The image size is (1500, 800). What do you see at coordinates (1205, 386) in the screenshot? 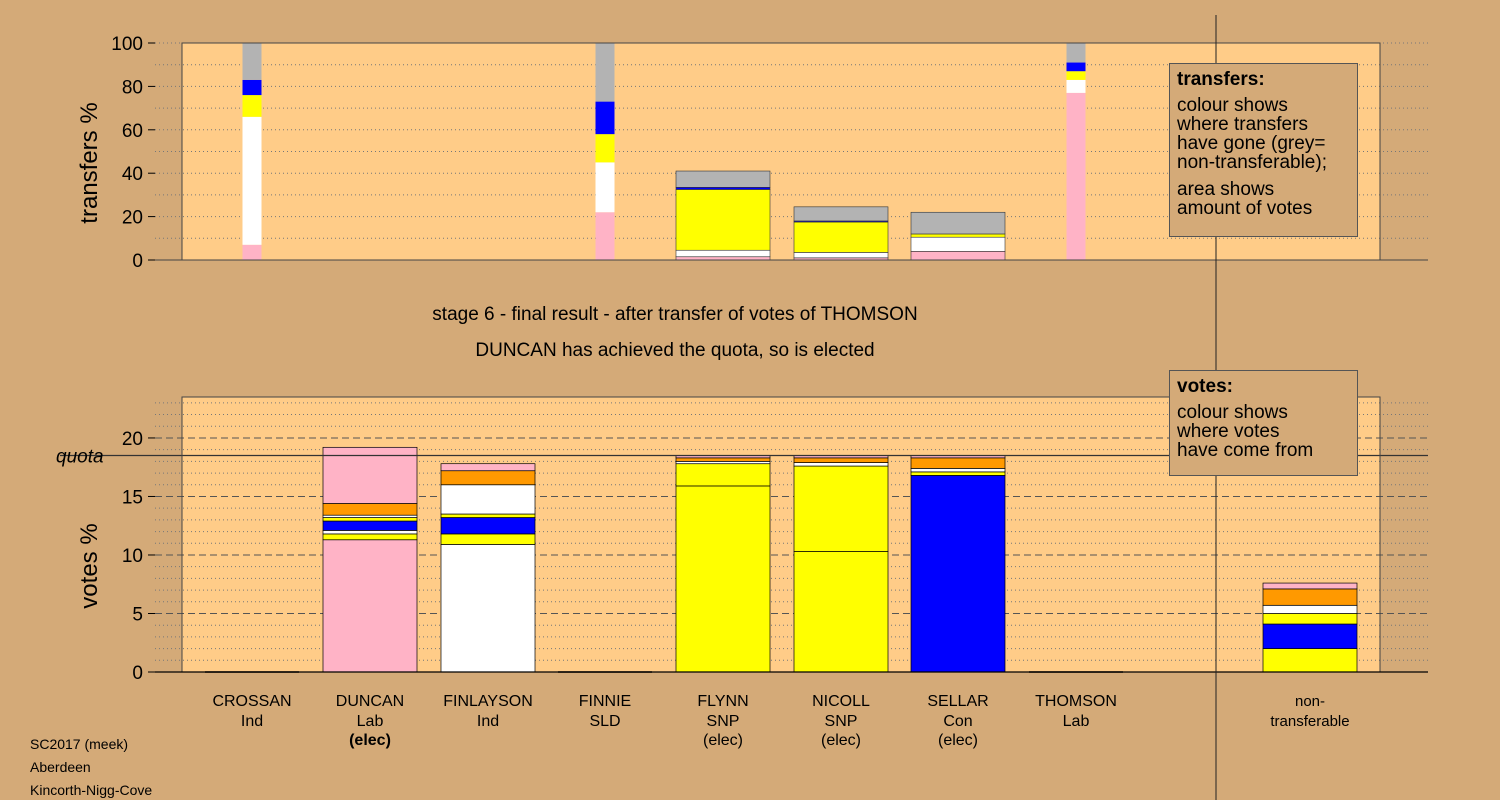
I see `votes-legend-title: votes:` at bounding box center [1205, 386].